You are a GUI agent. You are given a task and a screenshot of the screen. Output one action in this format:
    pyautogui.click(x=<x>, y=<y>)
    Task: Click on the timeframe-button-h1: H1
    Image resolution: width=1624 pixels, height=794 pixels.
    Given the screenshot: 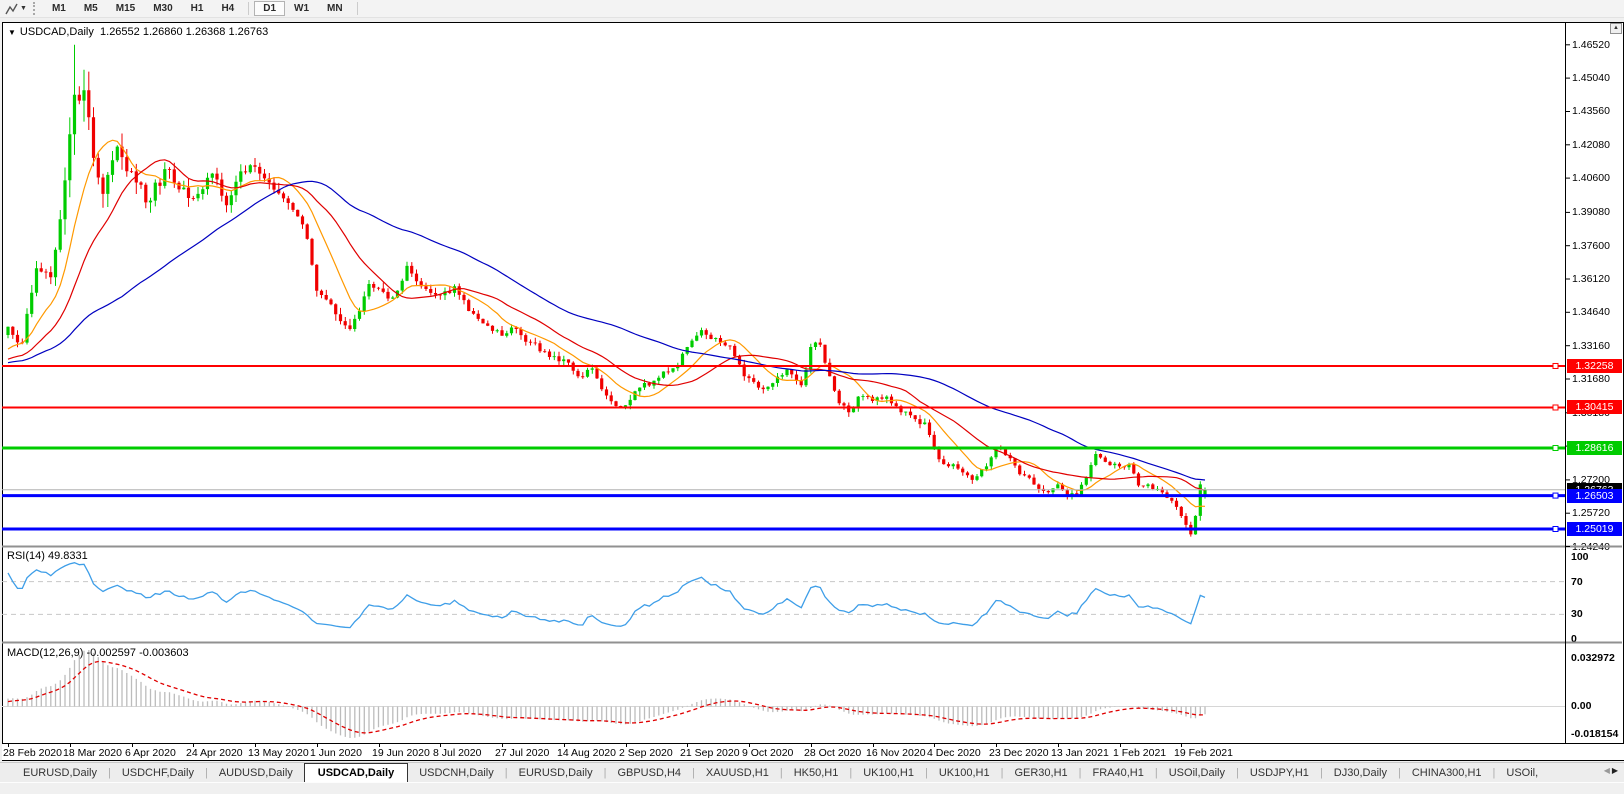 What is the action you would take?
    pyautogui.click(x=197, y=8)
    